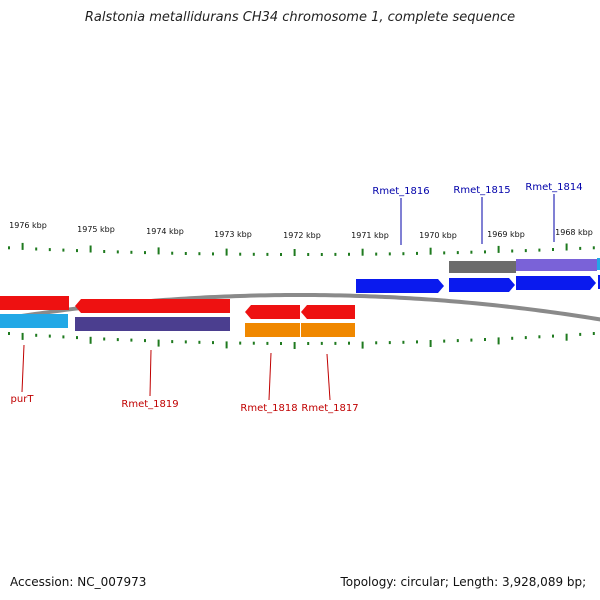 The width and height of the screenshot is (600, 600). I want to click on ruler-label: 1971 kbp, so click(370, 235).